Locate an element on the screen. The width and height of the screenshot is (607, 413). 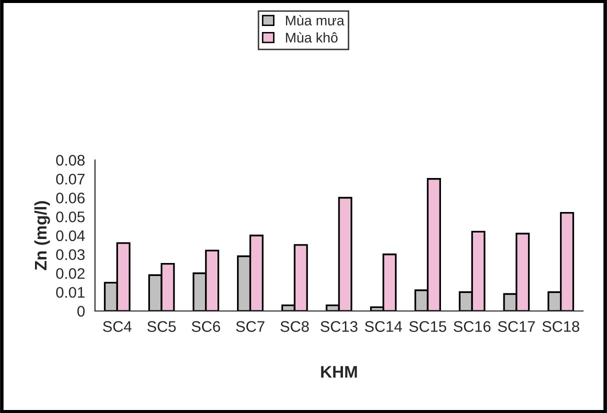
y-tick-label: 0 is located at coordinates (81, 311).